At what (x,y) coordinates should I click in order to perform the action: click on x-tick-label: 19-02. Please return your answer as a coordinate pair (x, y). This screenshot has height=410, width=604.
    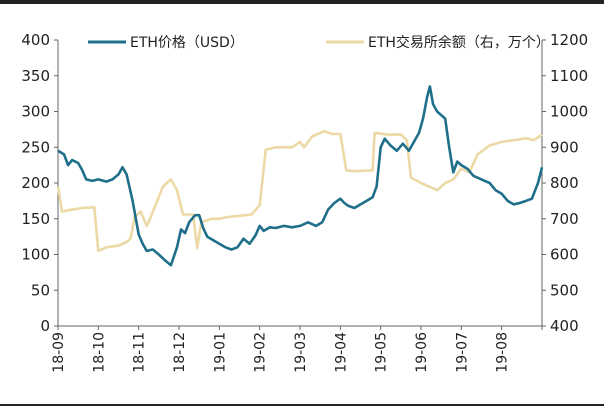
    Looking at the image, I should click on (261, 352).